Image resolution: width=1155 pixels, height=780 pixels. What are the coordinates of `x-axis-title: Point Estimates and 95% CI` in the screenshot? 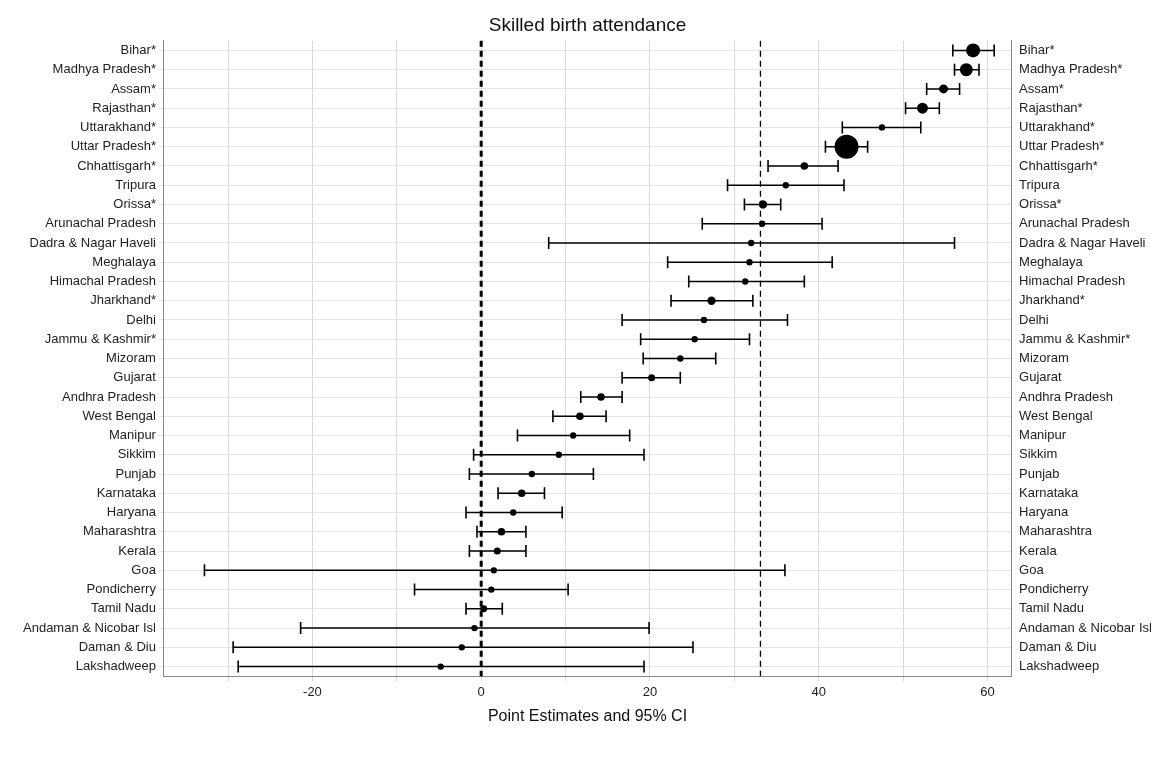 It's located at (587, 715).